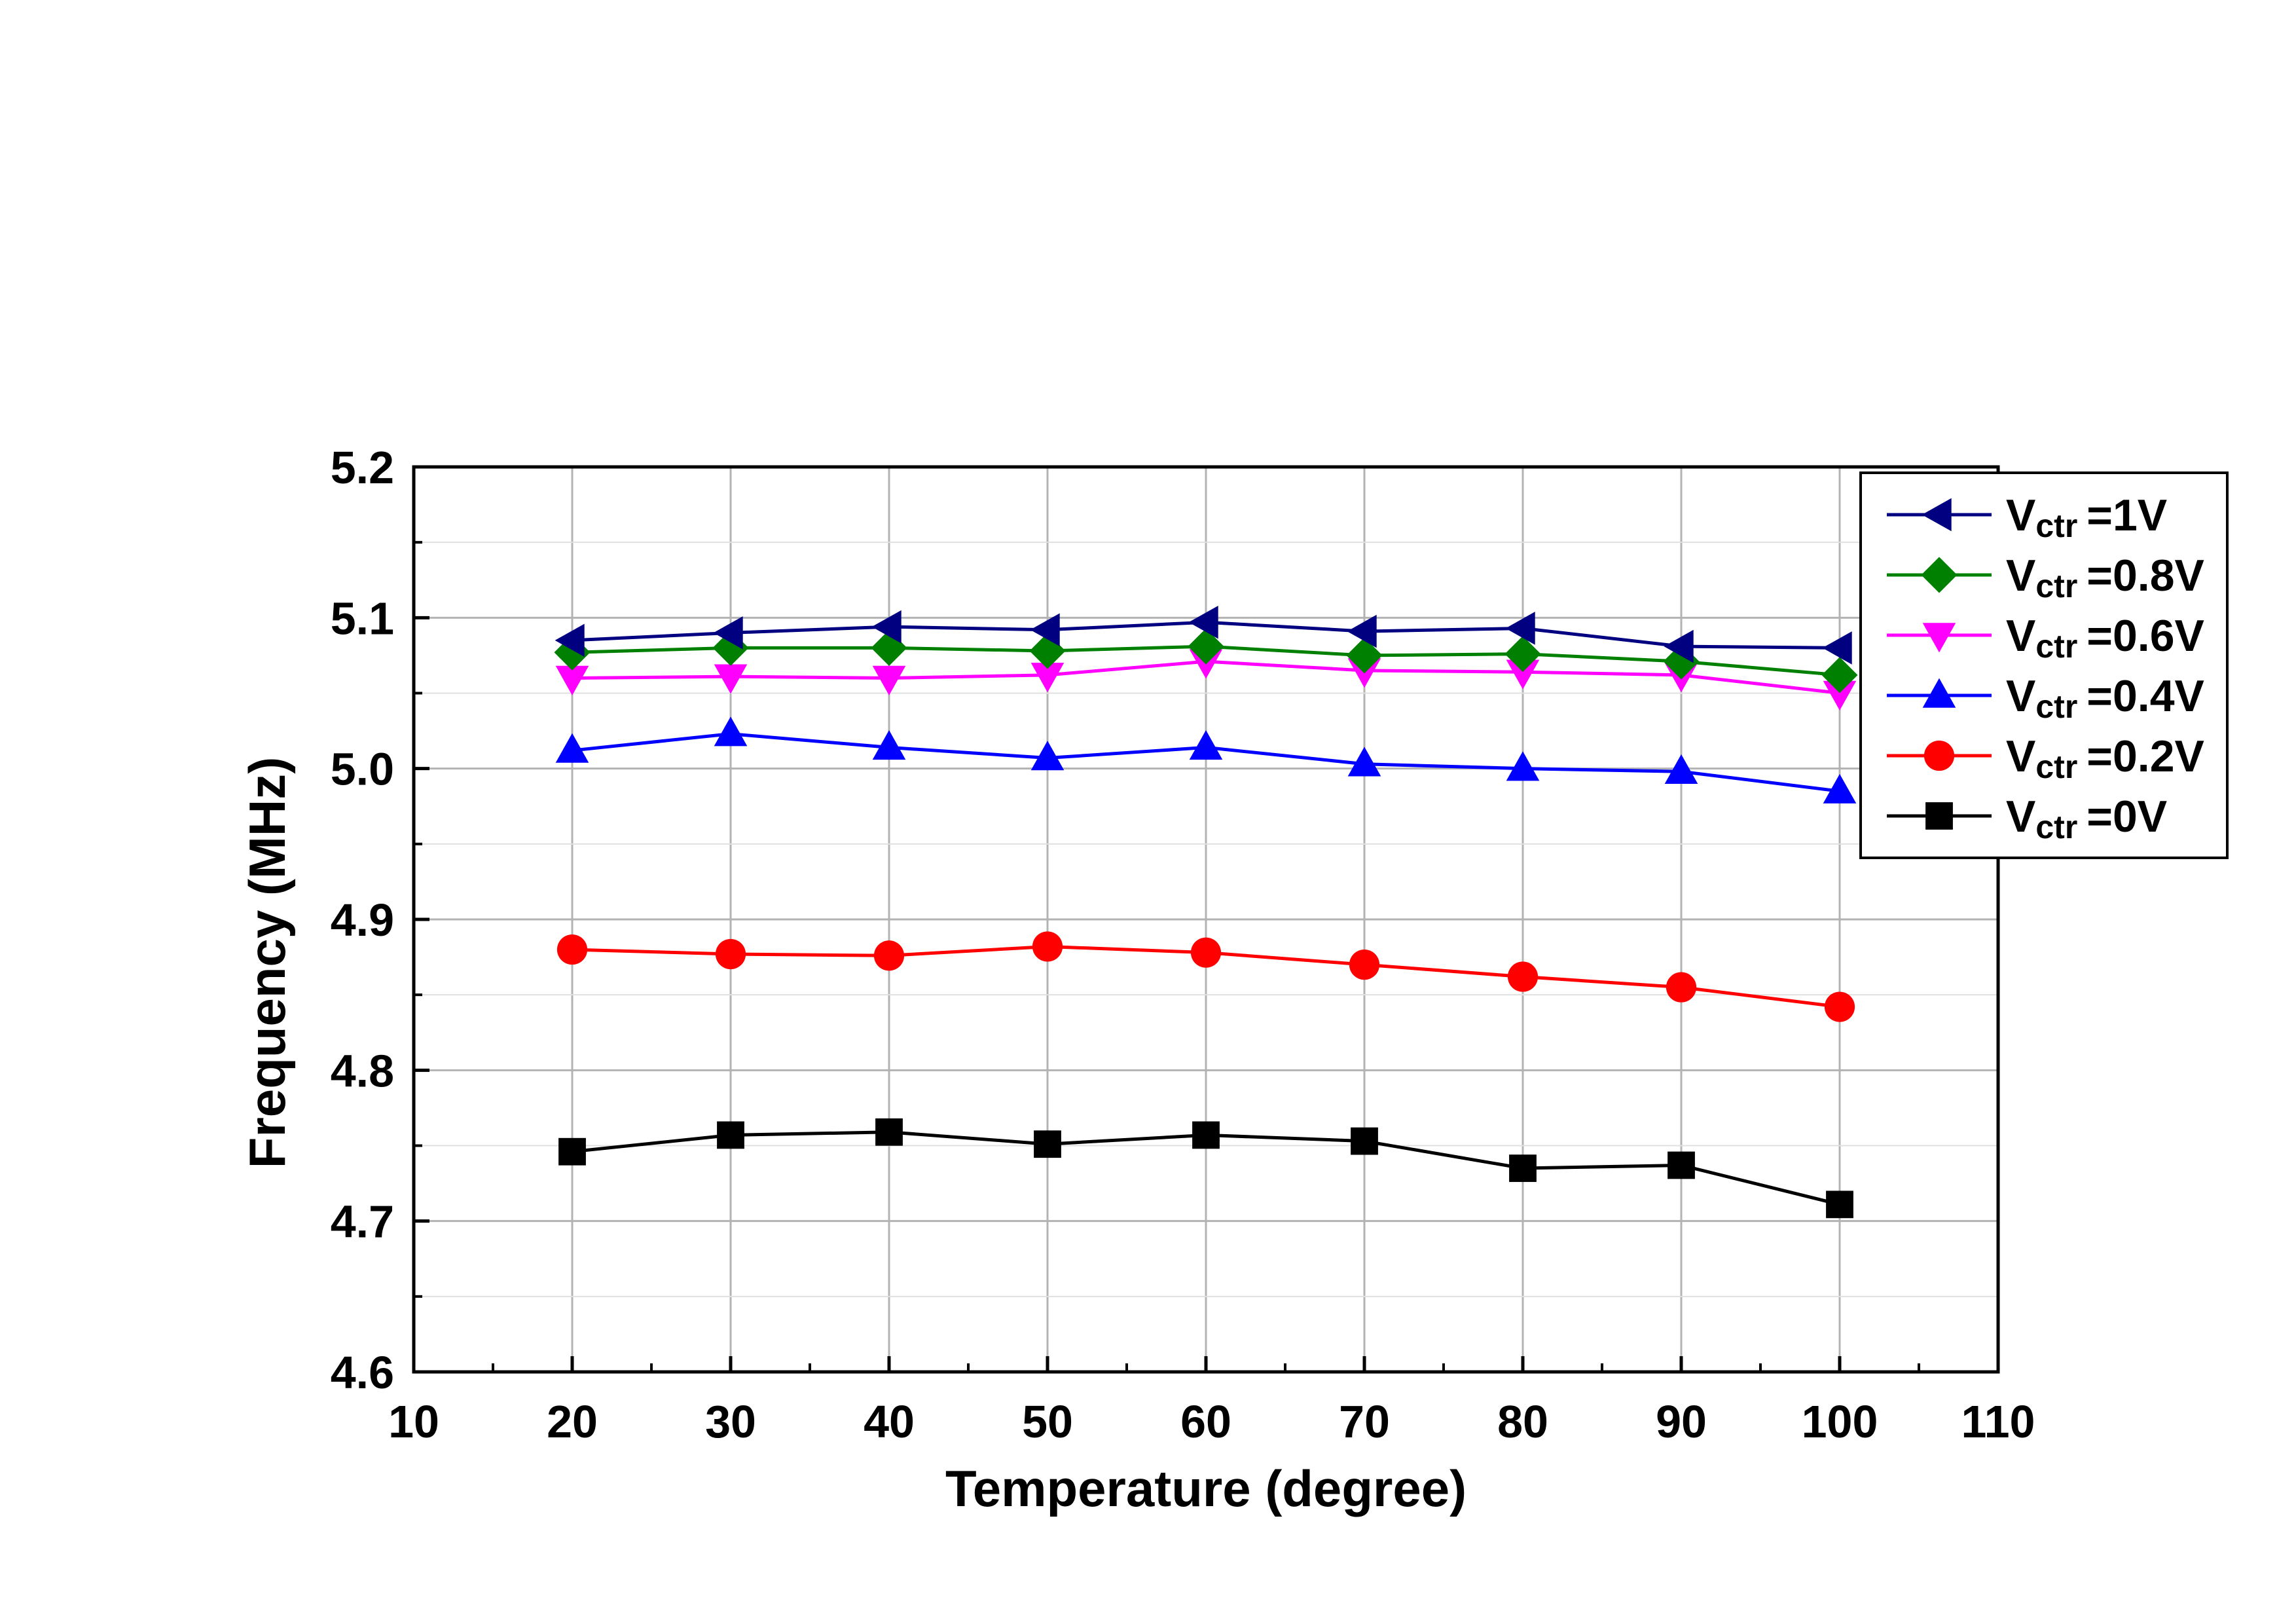  What do you see at coordinates (362, 1070) in the screenshot?
I see `y-tick-label: 4.8` at bounding box center [362, 1070].